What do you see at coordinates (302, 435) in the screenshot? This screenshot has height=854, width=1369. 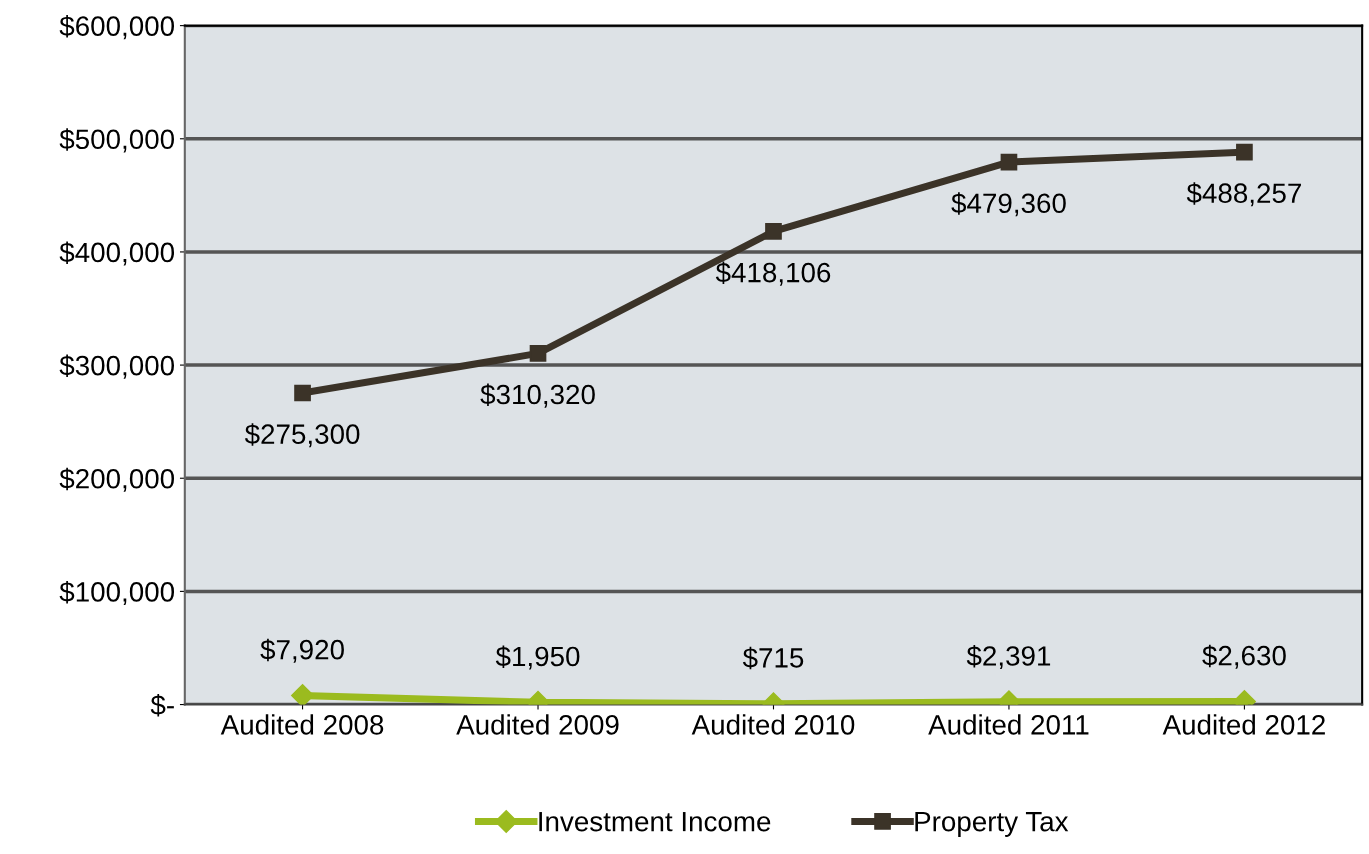 I see `data-label: $275,300` at bounding box center [302, 435].